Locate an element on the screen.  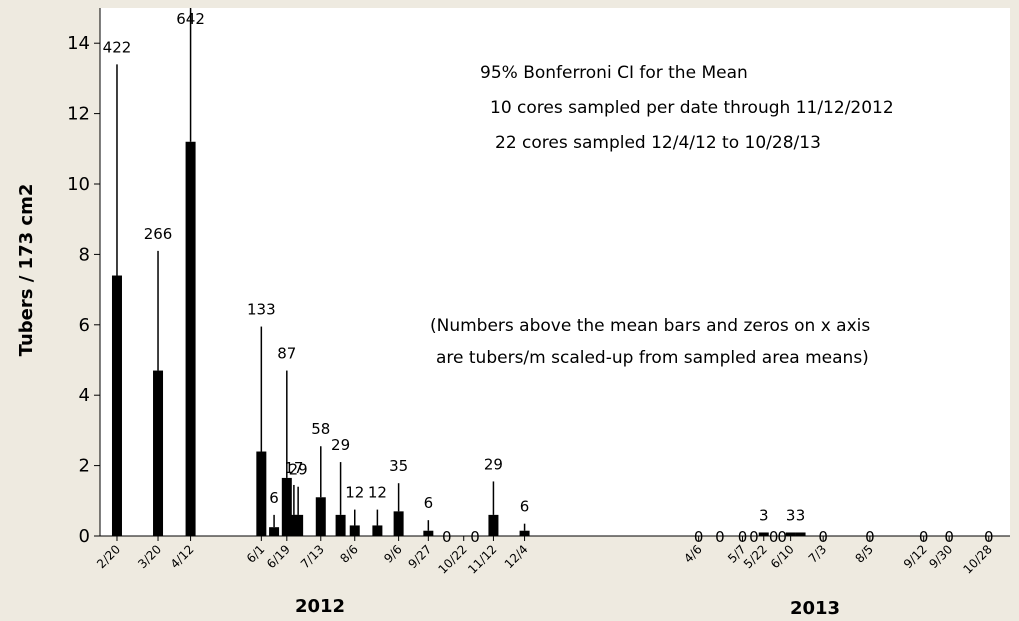
annotation: 95% Bonferroni CI for the Mean is located at coordinates (614, 73).